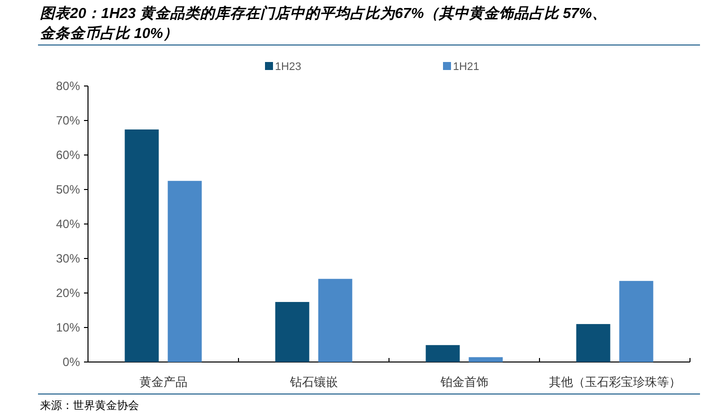 The height and width of the screenshot is (418, 708). What do you see at coordinates (466, 67) in the screenshot?
I see `legend-label: 1H21` at bounding box center [466, 67].